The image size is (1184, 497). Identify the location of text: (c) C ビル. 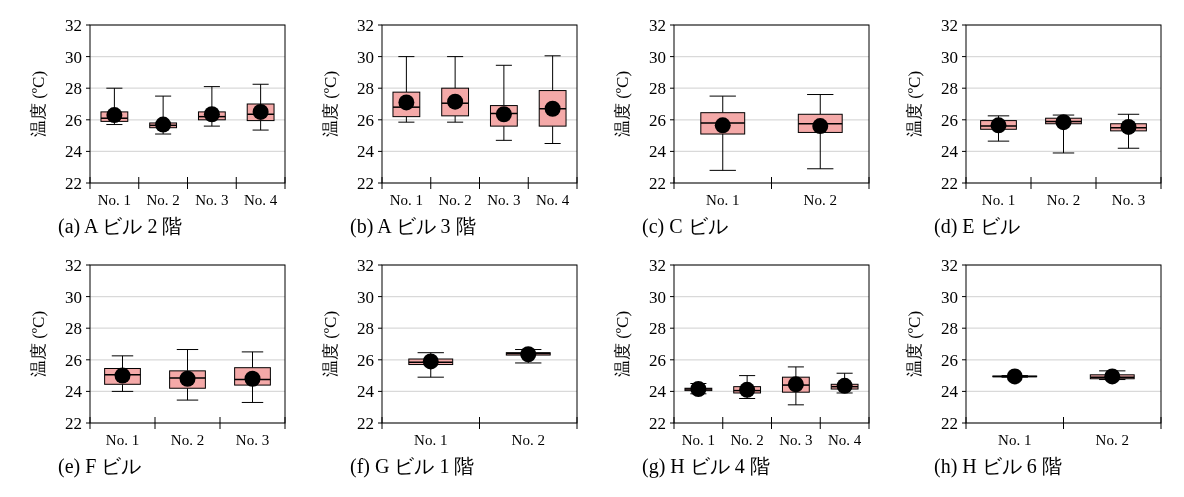
(685, 226).